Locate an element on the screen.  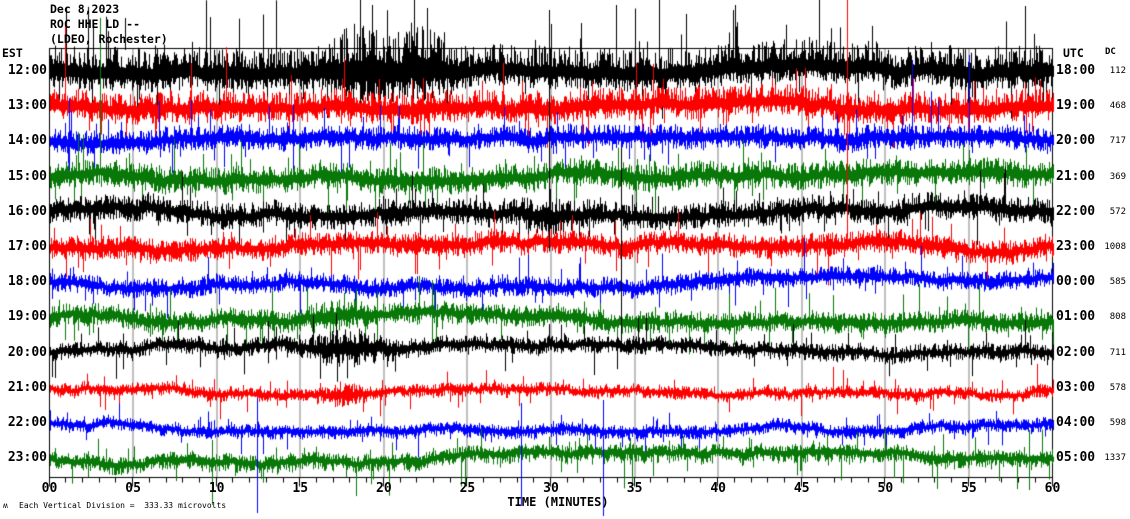
x-tick-label: 50 is located at coordinates (885, 488).